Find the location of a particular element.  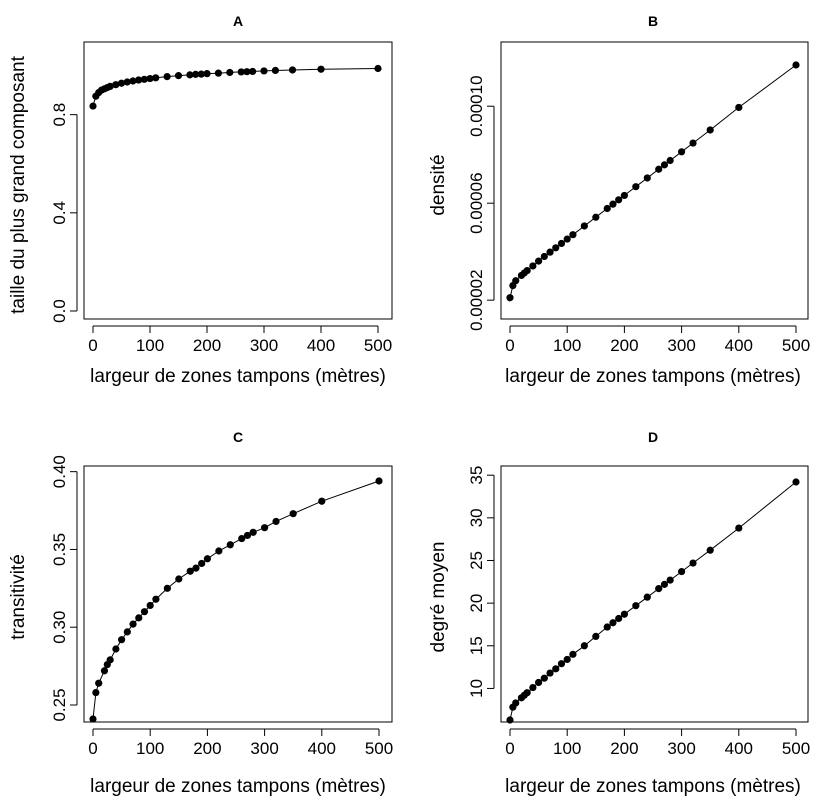

panel-a-xlabel: largeur de zones tampons (mètres) is located at coordinates (238, 376).